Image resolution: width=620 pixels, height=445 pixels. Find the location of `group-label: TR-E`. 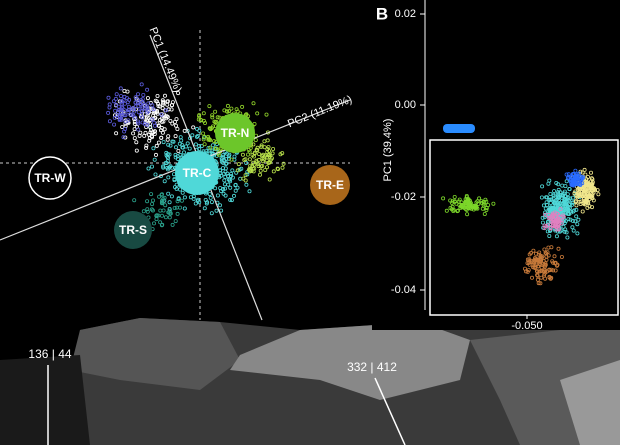

group-label: TR-E is located at coordinates (330, 185).